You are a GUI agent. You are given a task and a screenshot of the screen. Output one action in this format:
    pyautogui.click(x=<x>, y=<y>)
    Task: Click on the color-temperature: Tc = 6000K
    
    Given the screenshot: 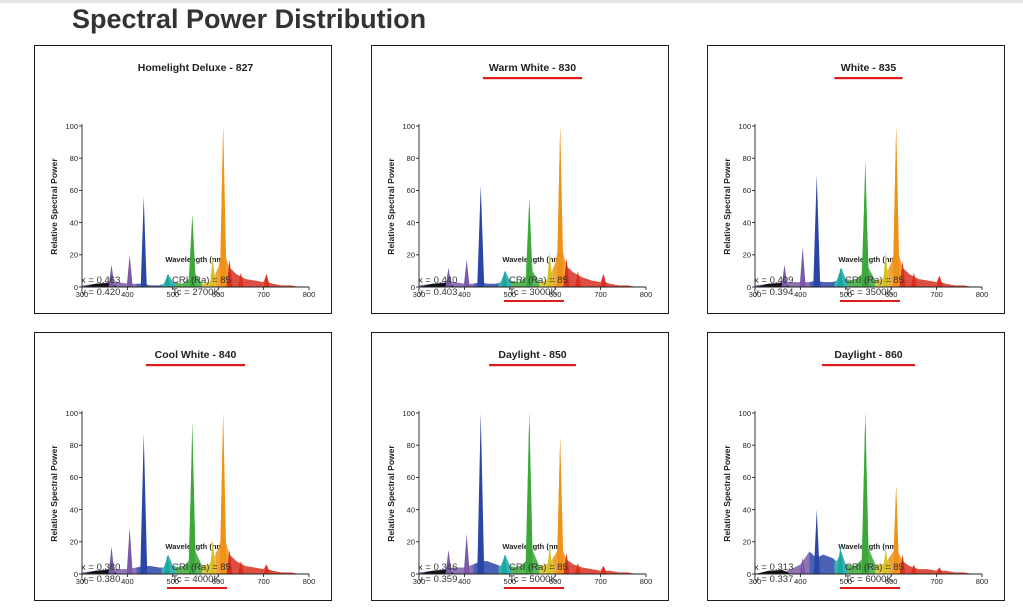 What is the action you would take?
    pyautogui.click(x=869, y=579)
    